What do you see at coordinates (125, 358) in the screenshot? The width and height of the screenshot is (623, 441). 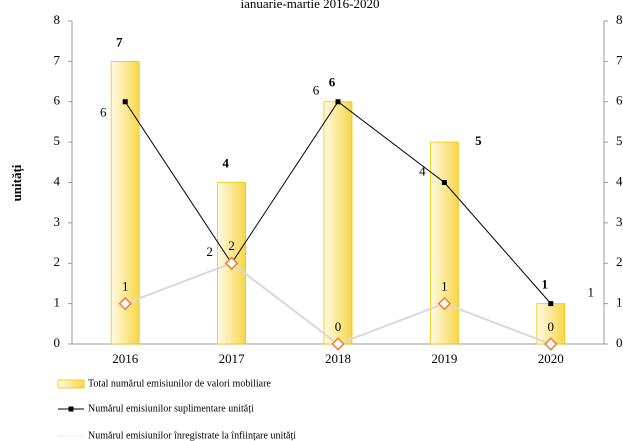 I see `x-tick-label: 2016` at bounding box center [125, 358].